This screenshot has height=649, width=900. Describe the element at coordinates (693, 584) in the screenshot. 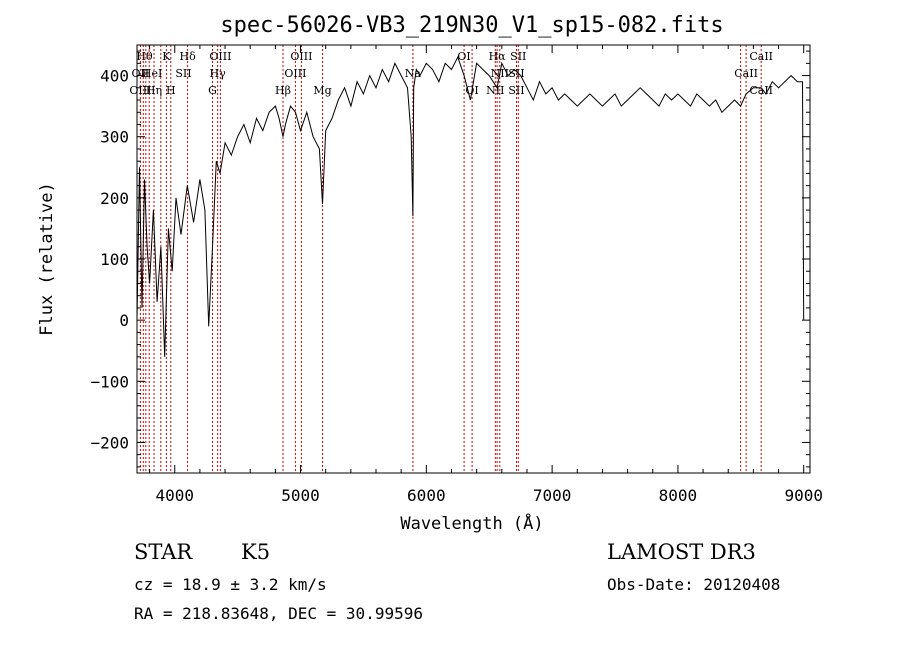

I see `observation-date: Obs-Date: 20120408` at that location.